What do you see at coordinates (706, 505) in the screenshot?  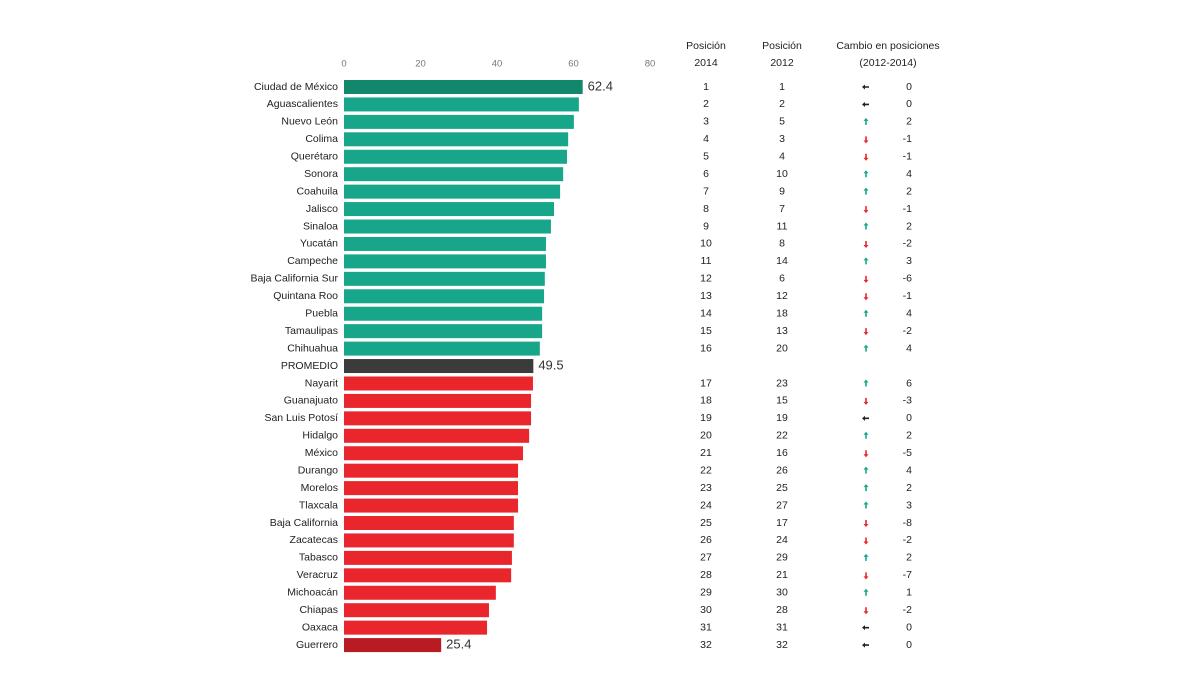 I see `position-2014: 24` at bounding box center [706, 505].